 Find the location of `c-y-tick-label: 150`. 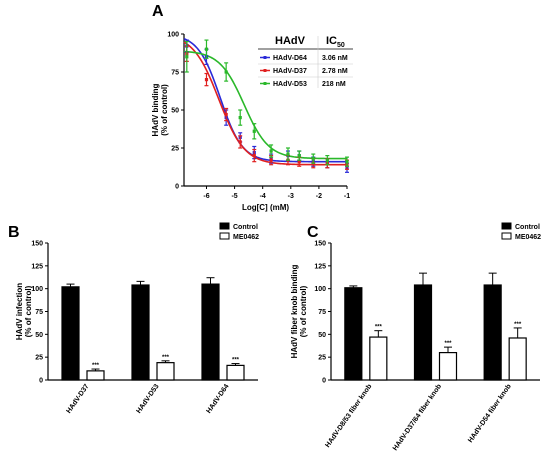

c-y-tick-label: 150 is located at coordinates (320, 244).